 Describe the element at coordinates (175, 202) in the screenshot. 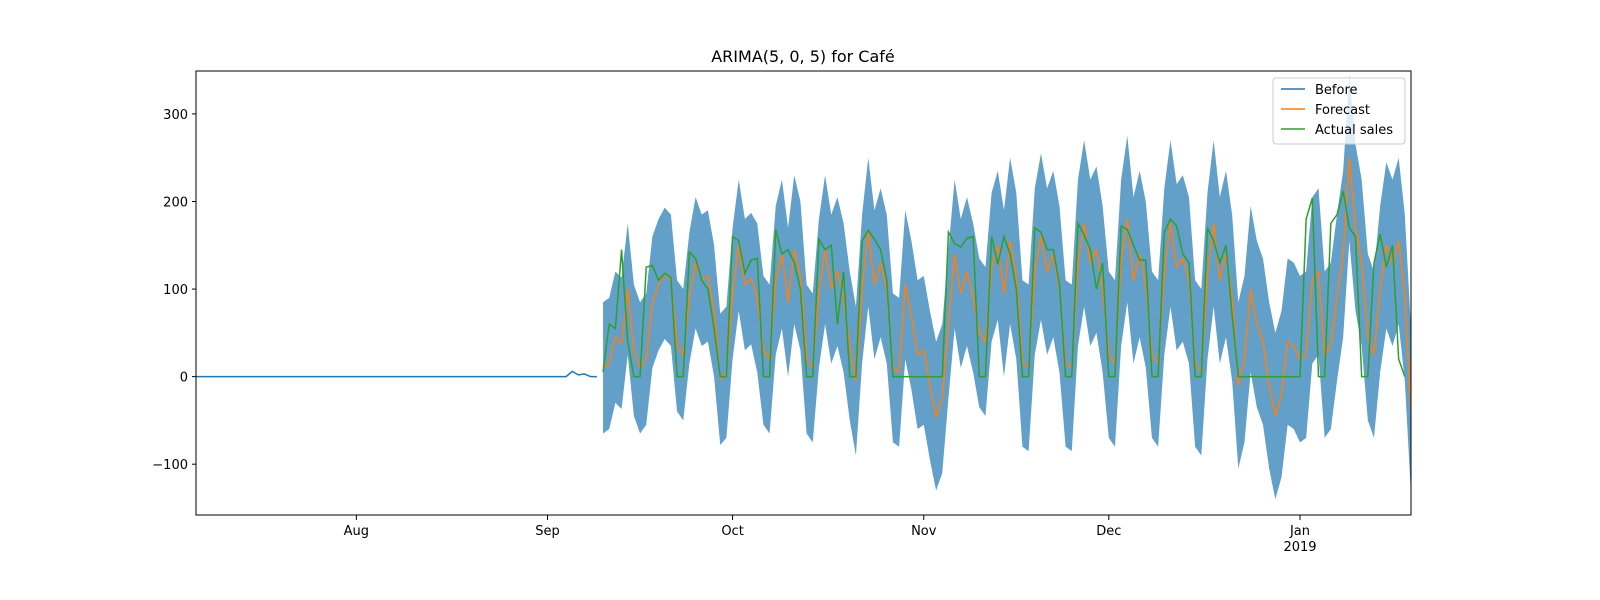

I see `y-tick-label: 200` at that location.